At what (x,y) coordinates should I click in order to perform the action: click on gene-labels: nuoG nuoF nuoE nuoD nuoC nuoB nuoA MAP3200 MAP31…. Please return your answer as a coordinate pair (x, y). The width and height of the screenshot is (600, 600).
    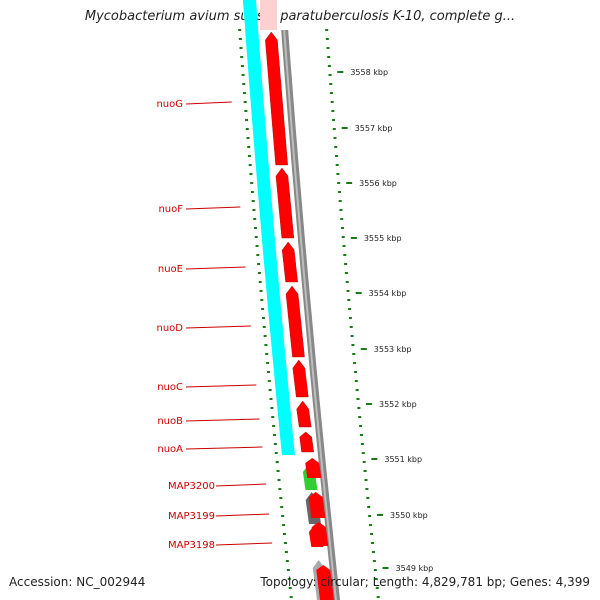
    Looking at the image, I should click on (185, 325).